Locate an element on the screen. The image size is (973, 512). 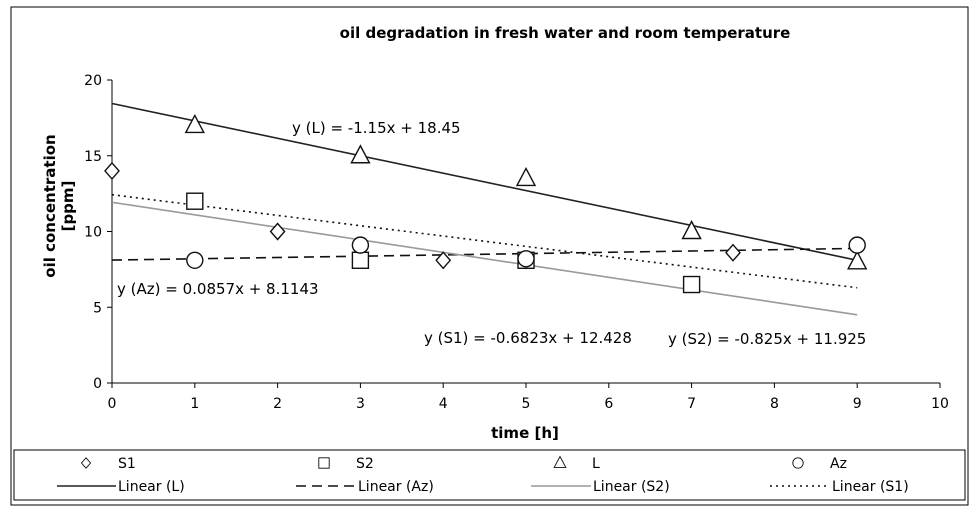
legend-label: S2 is located at coordinates (365, 464).